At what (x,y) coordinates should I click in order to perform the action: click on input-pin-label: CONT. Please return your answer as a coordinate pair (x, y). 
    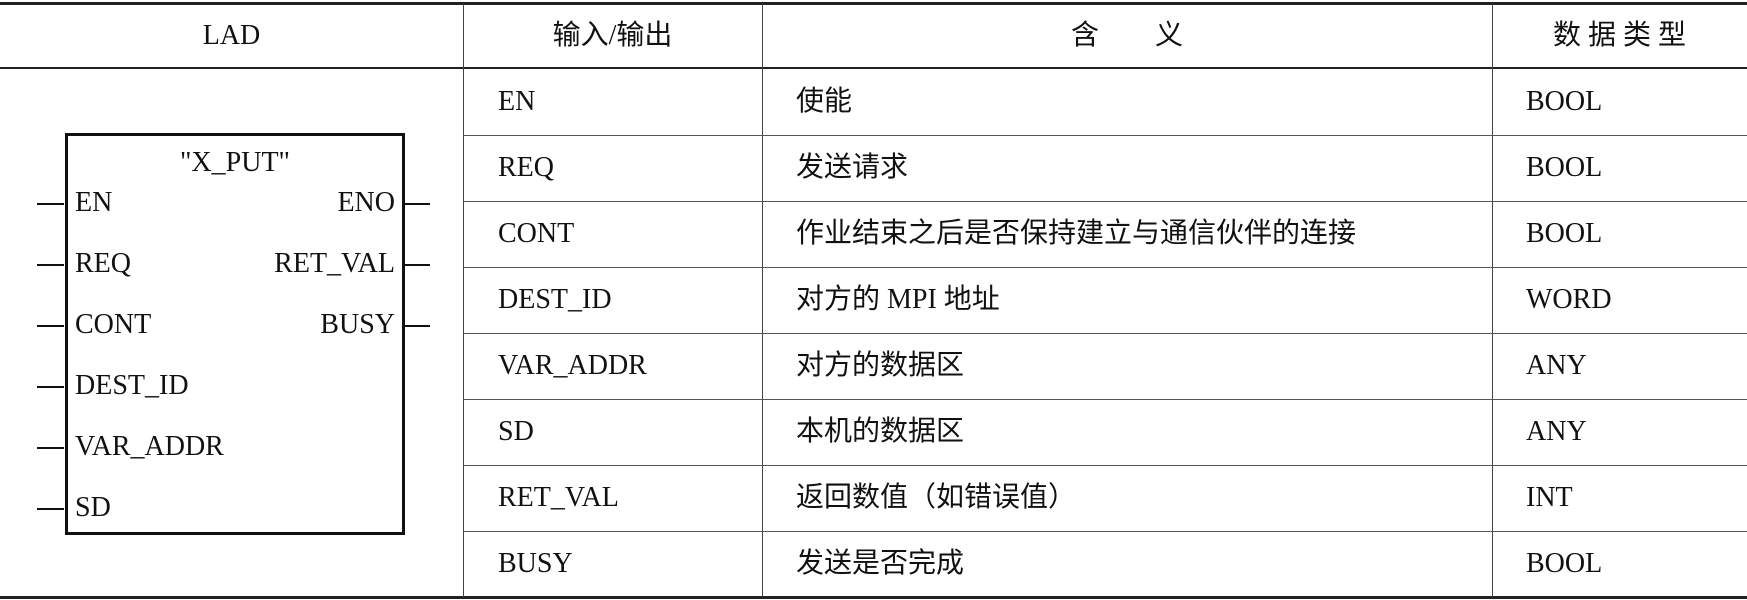
    Looking at the image, I should click on (113, 324).